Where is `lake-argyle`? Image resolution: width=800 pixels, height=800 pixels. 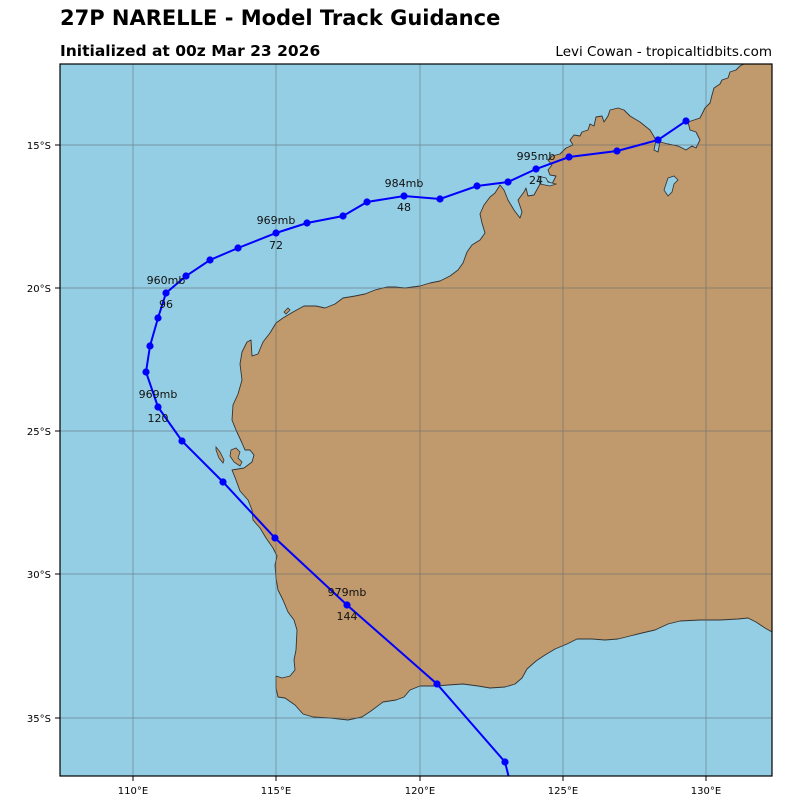
lake-argyle is located at coordinates (671, 186).